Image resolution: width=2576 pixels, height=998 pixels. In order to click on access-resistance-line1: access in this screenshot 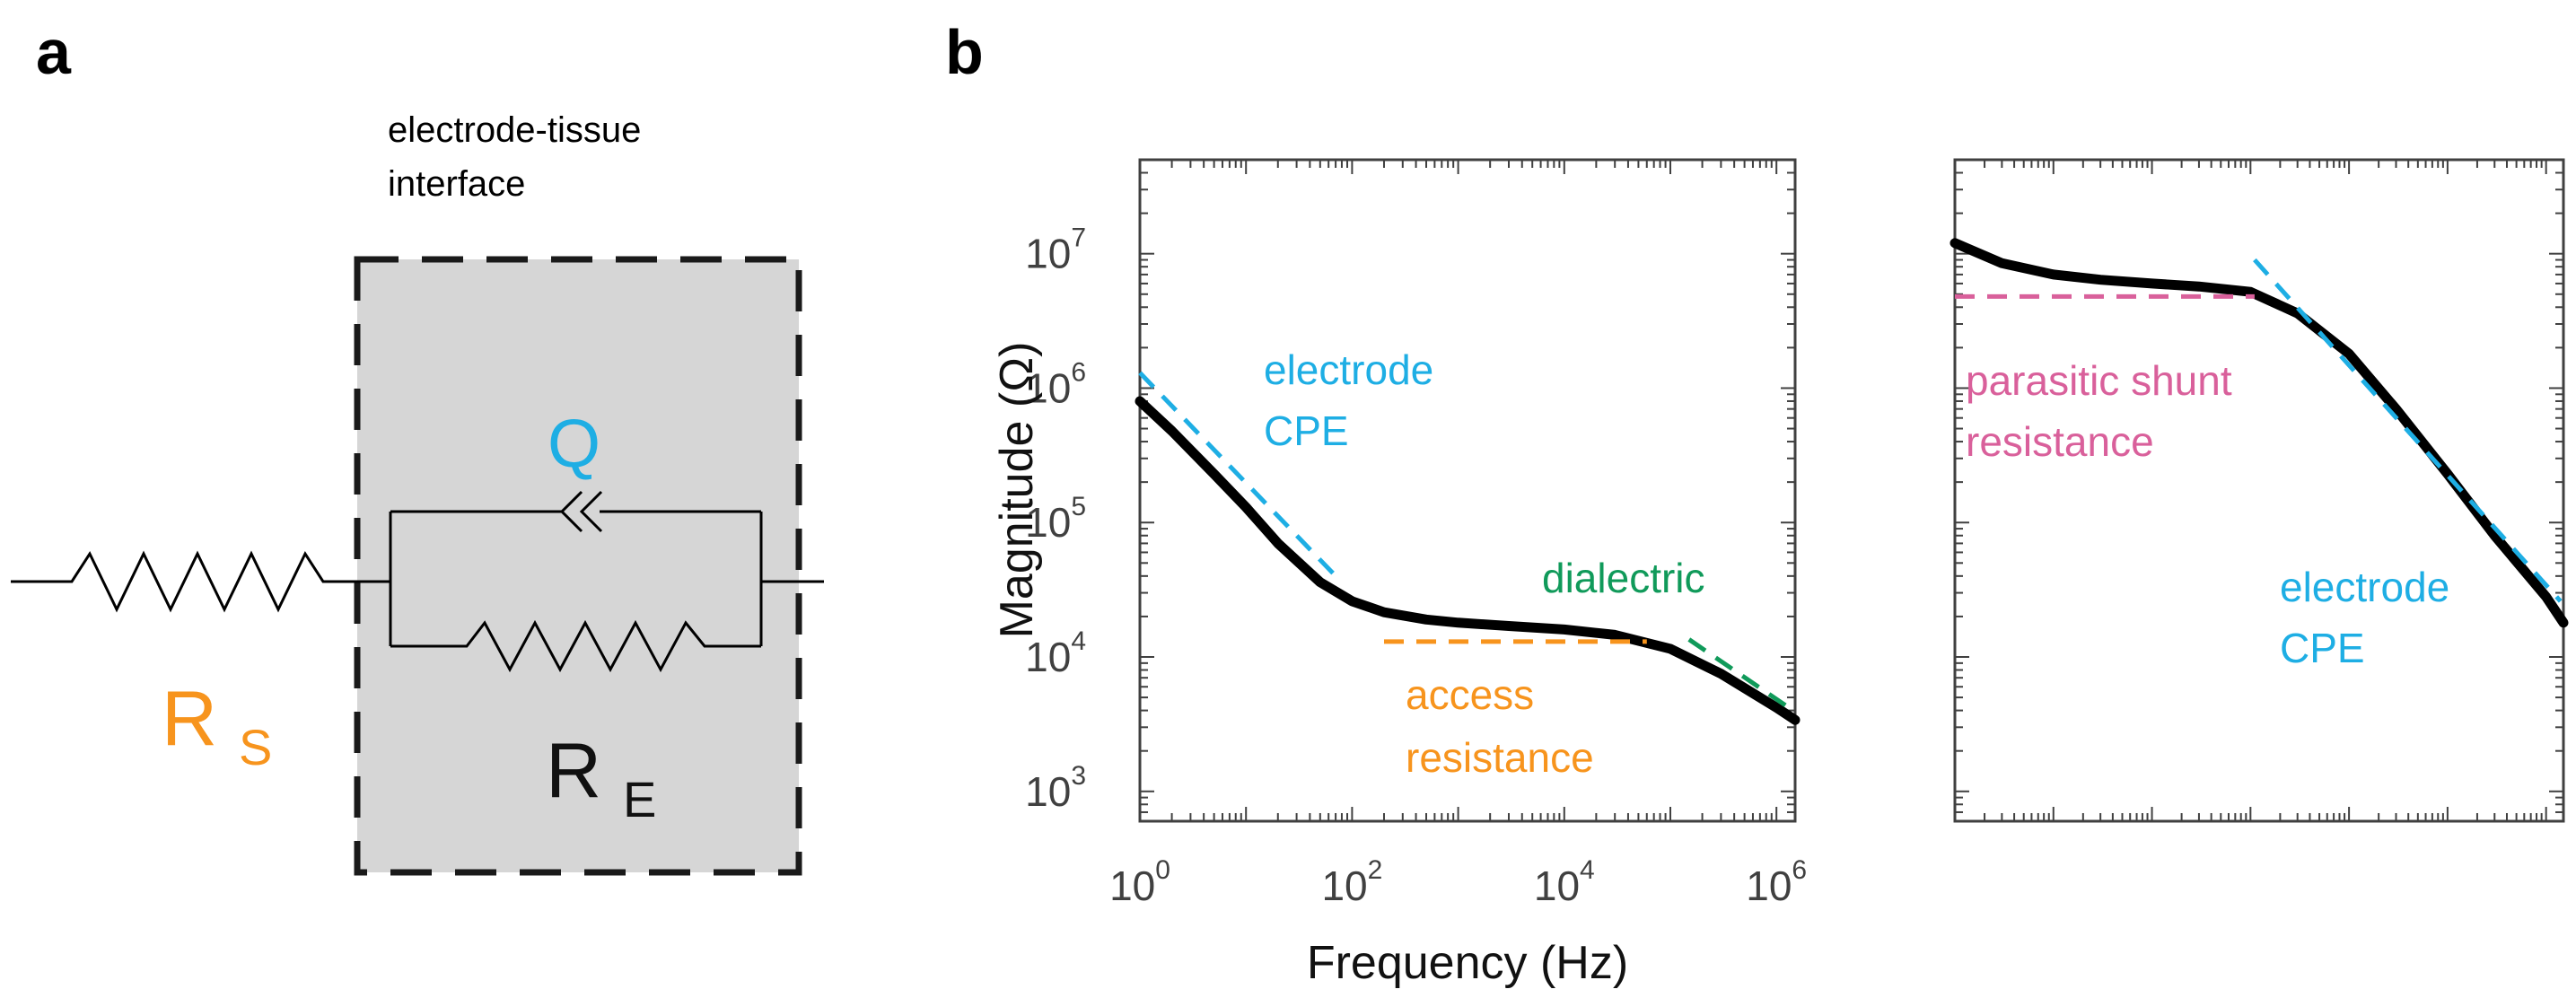, I will do `click(1470, 694)`.